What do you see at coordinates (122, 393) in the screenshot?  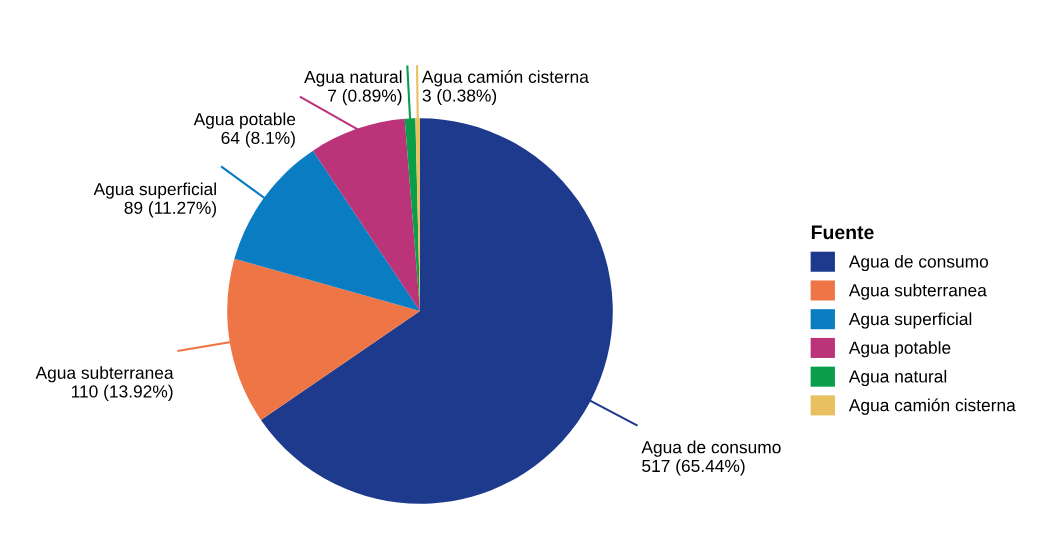 I see `data-label: 110 (13.92%)` at bounding box center [122, 393].